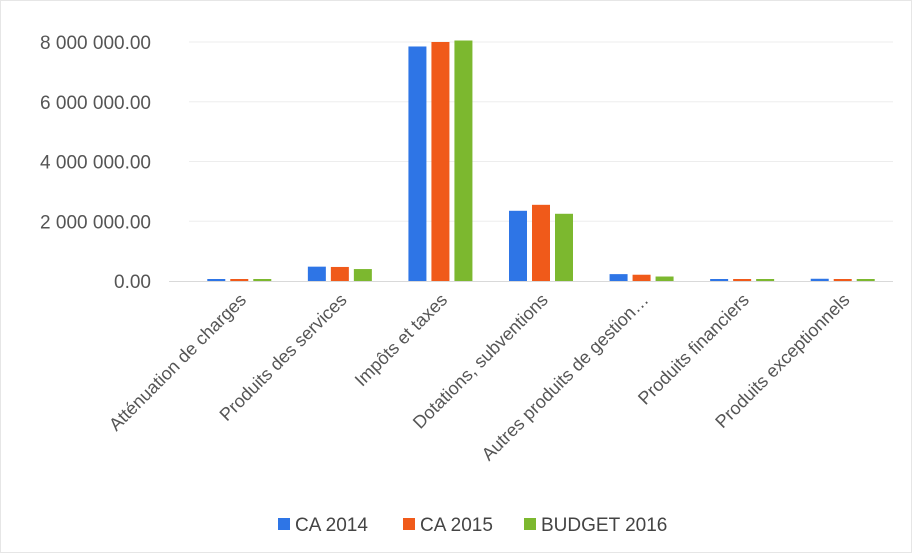 This screenshot has height=557, width=912. What do you see at coordinates (331, 525) in the screenshot?
I see `legend-label: CA 2014` at bounding box center [331, 525].